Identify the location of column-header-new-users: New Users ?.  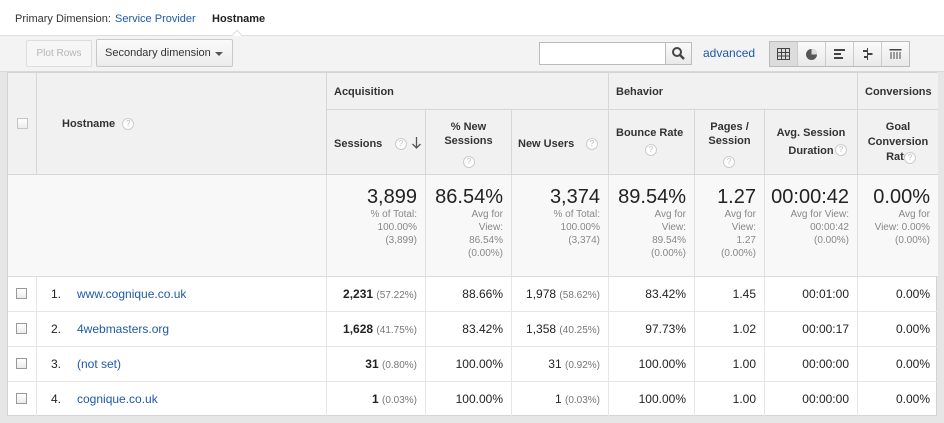
(560, 142).